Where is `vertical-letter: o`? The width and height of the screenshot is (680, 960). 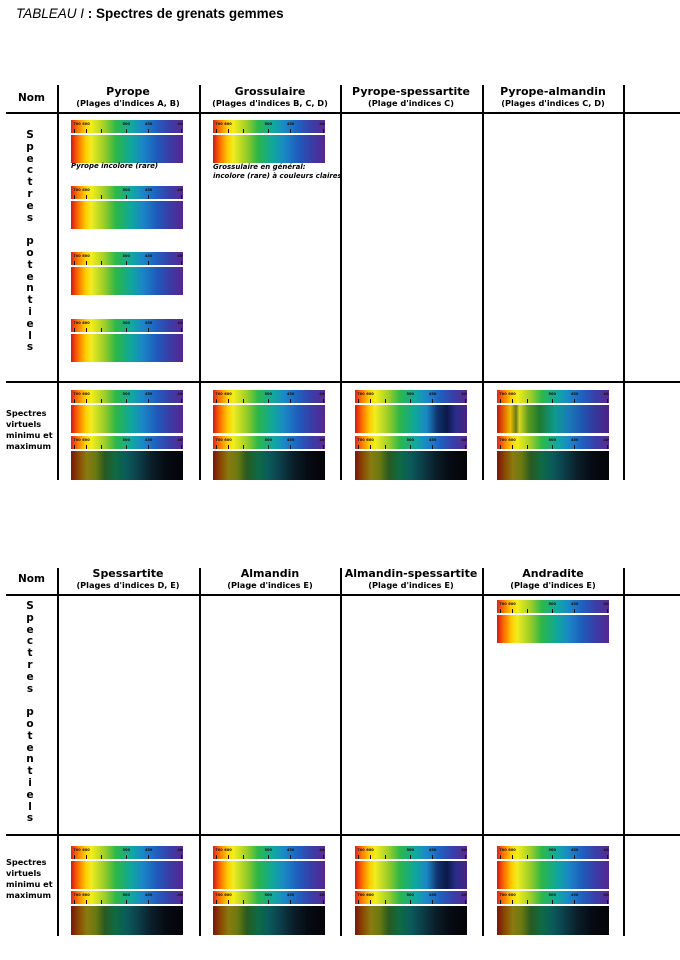 vertical-letter: o is located at coordinates (30, 723).